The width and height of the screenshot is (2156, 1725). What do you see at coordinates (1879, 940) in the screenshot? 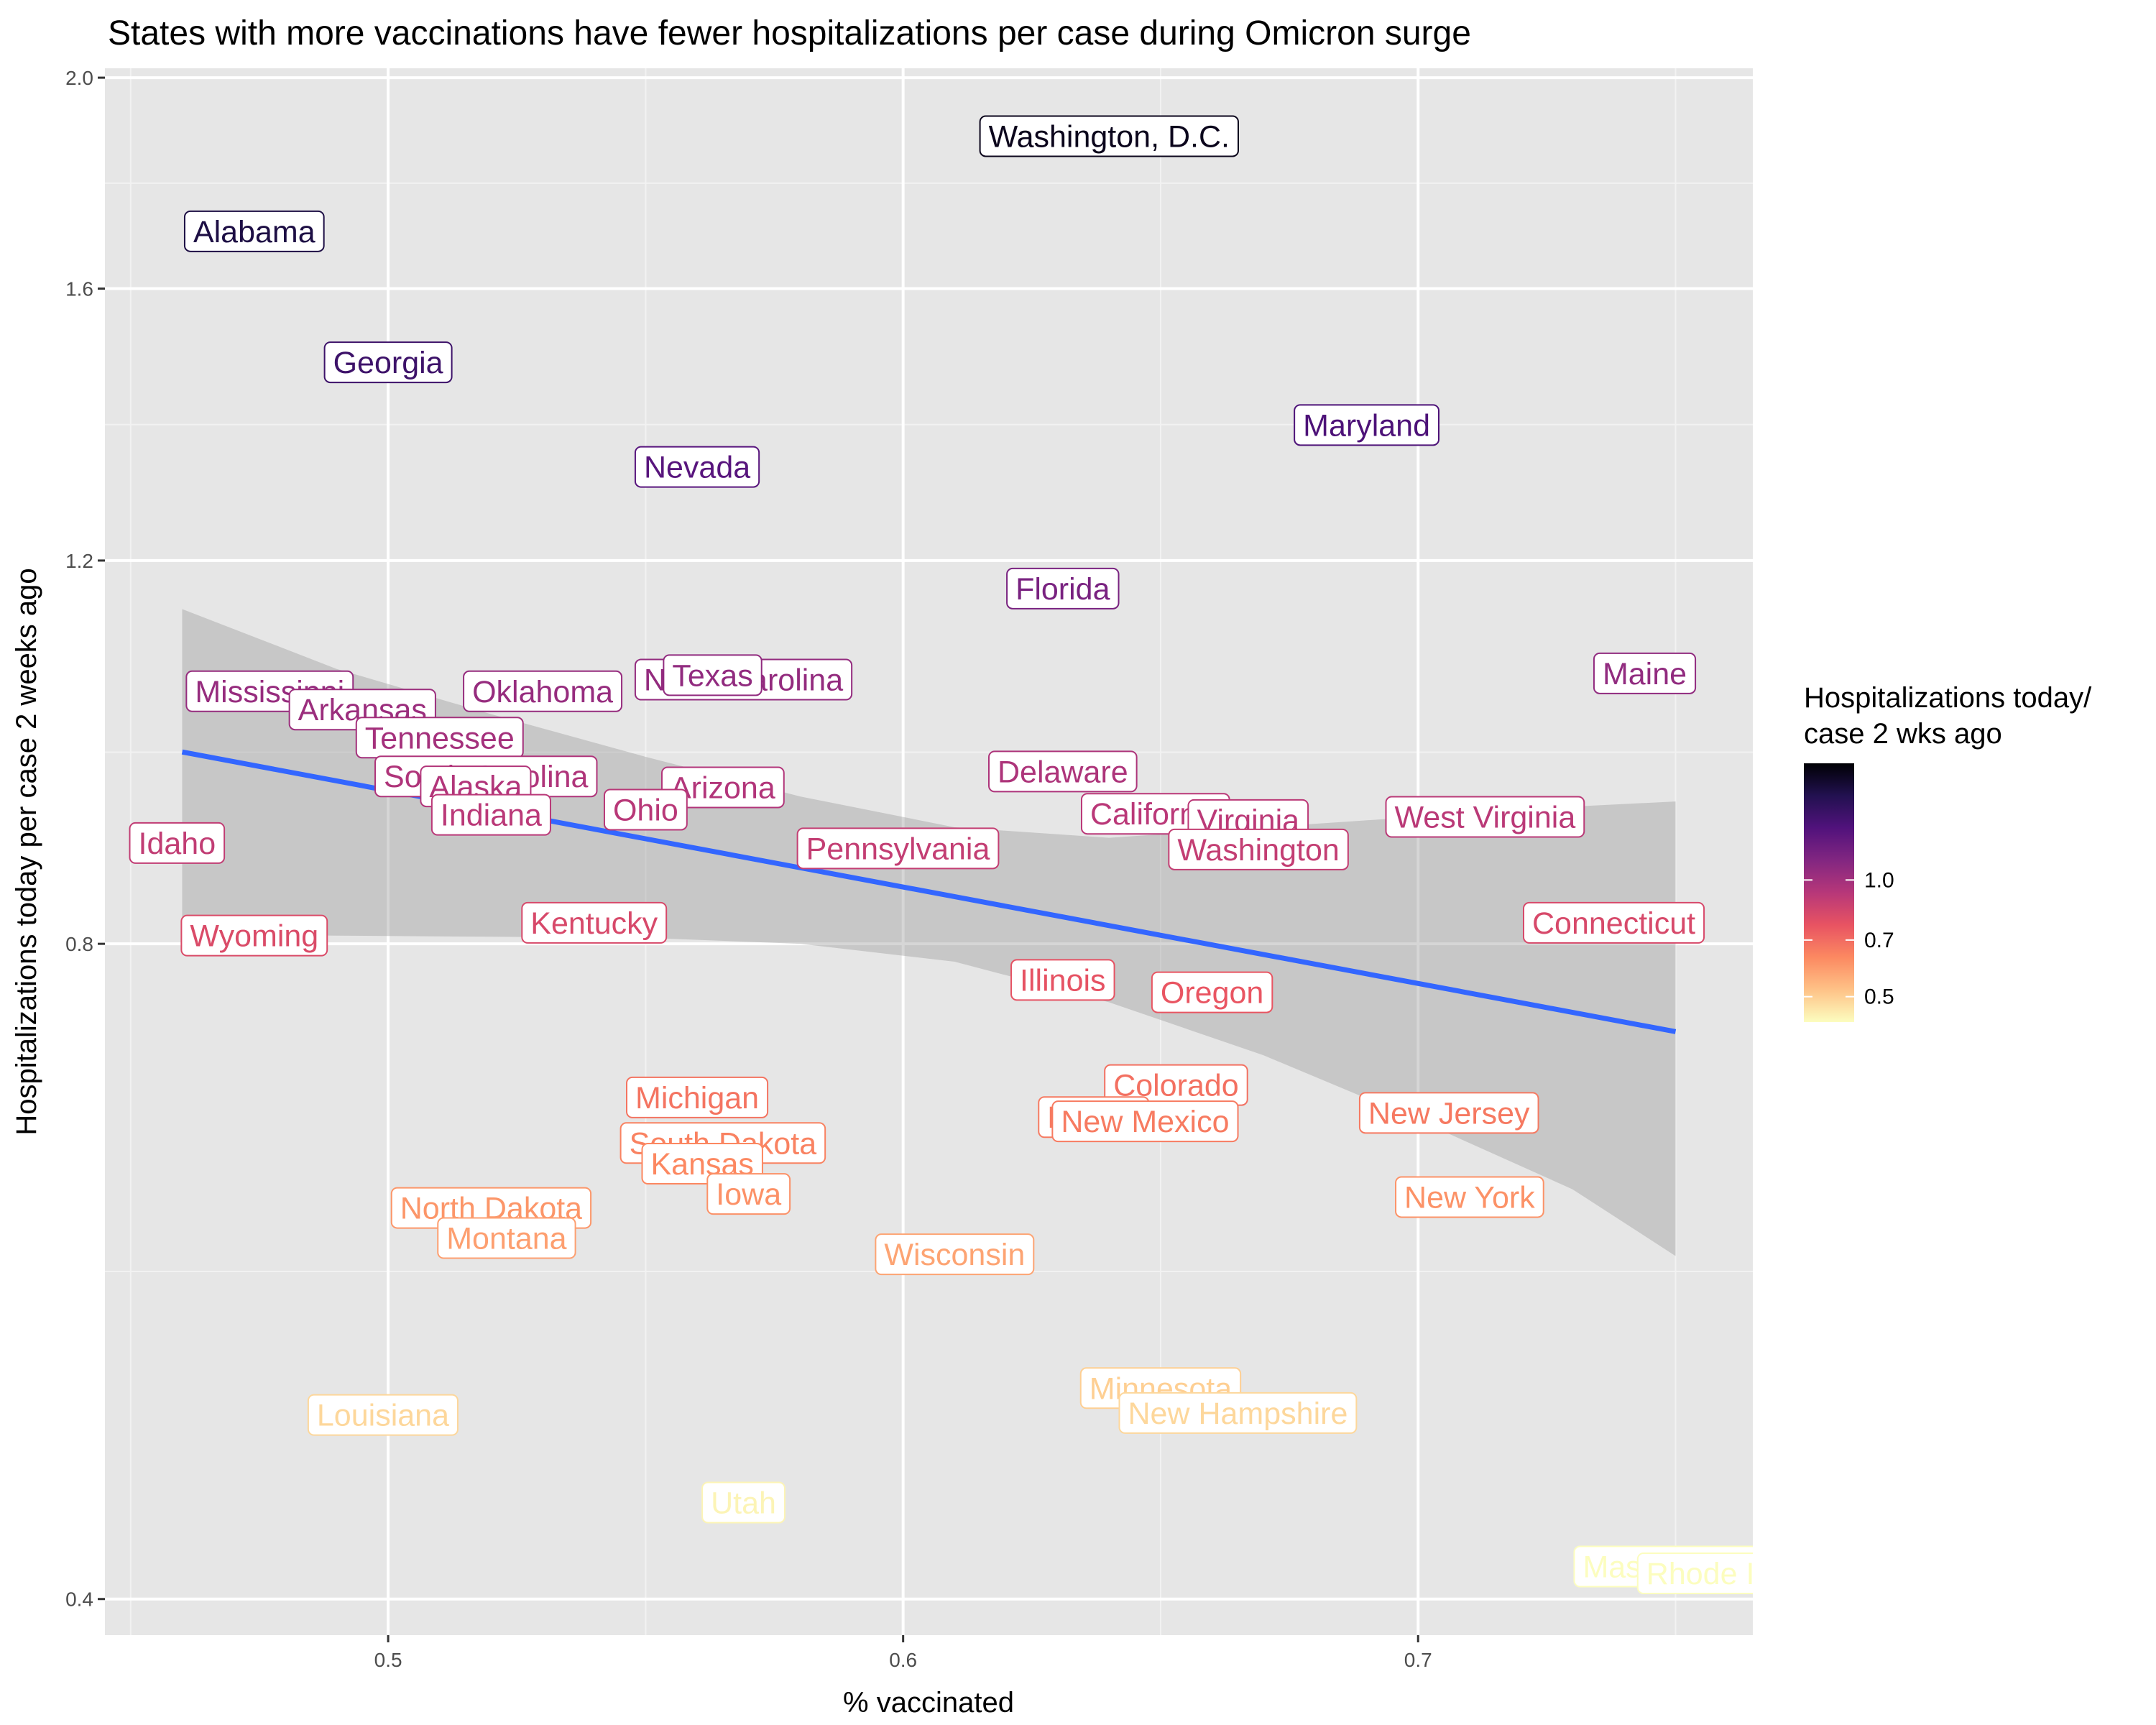
I see `legend-tick-label: 0.7` at bounding box center [1879, 940].